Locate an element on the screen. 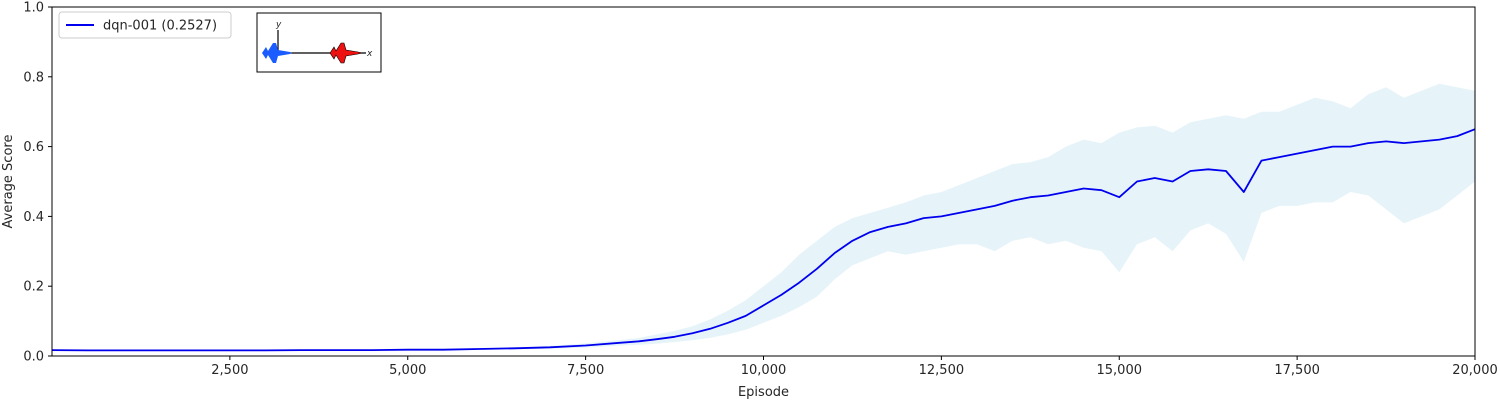 Image resolution: width=1500 pixels, height=400 pixels. y-tick-label: 0.6 is located at coordinates (33, 147).